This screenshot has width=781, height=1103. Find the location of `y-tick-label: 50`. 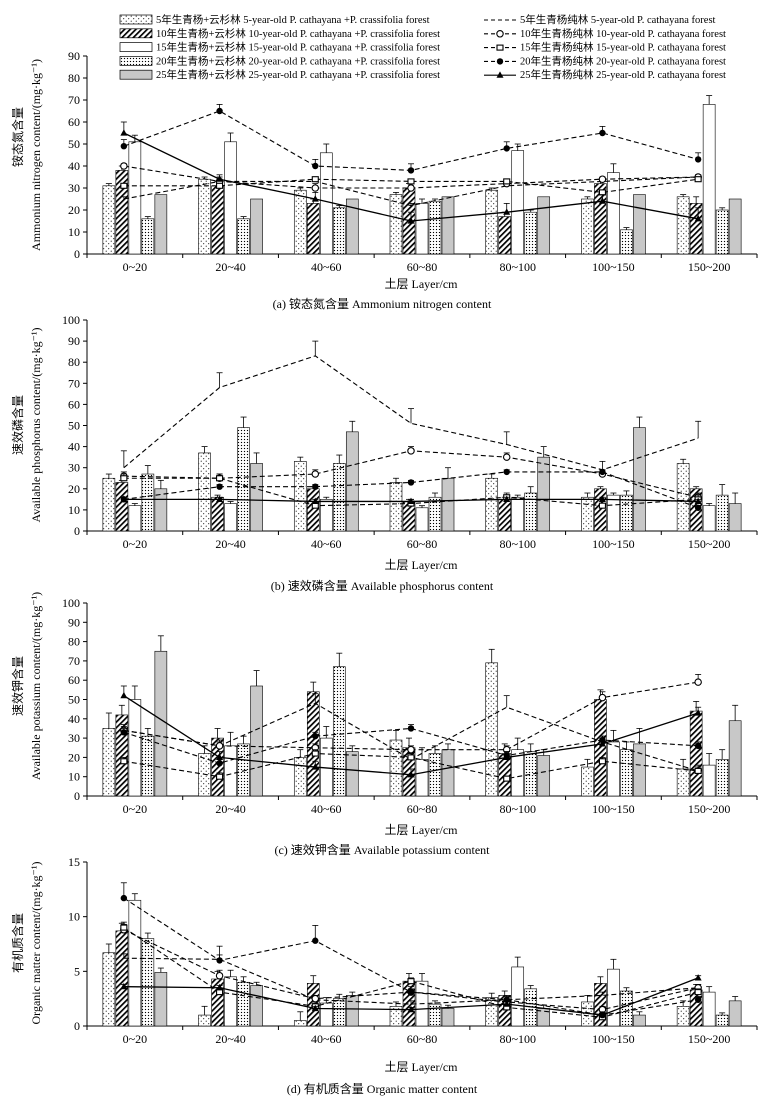

y-tick-label: 50 is located at coordinates (74, 700).